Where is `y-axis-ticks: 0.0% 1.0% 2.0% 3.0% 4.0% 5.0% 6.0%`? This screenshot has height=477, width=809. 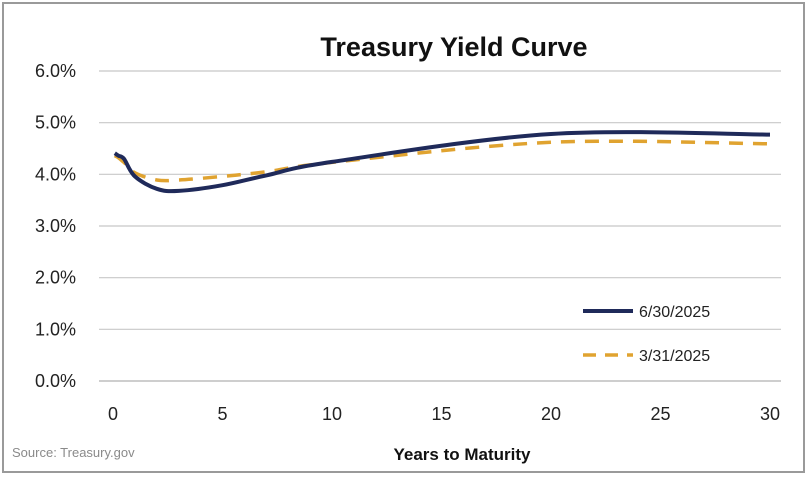 y-axis-ticks: 0.0% 1.0% 2.0% 3.0% 4.0% 5.0% 6.0% is located at coordinates (55, 226).